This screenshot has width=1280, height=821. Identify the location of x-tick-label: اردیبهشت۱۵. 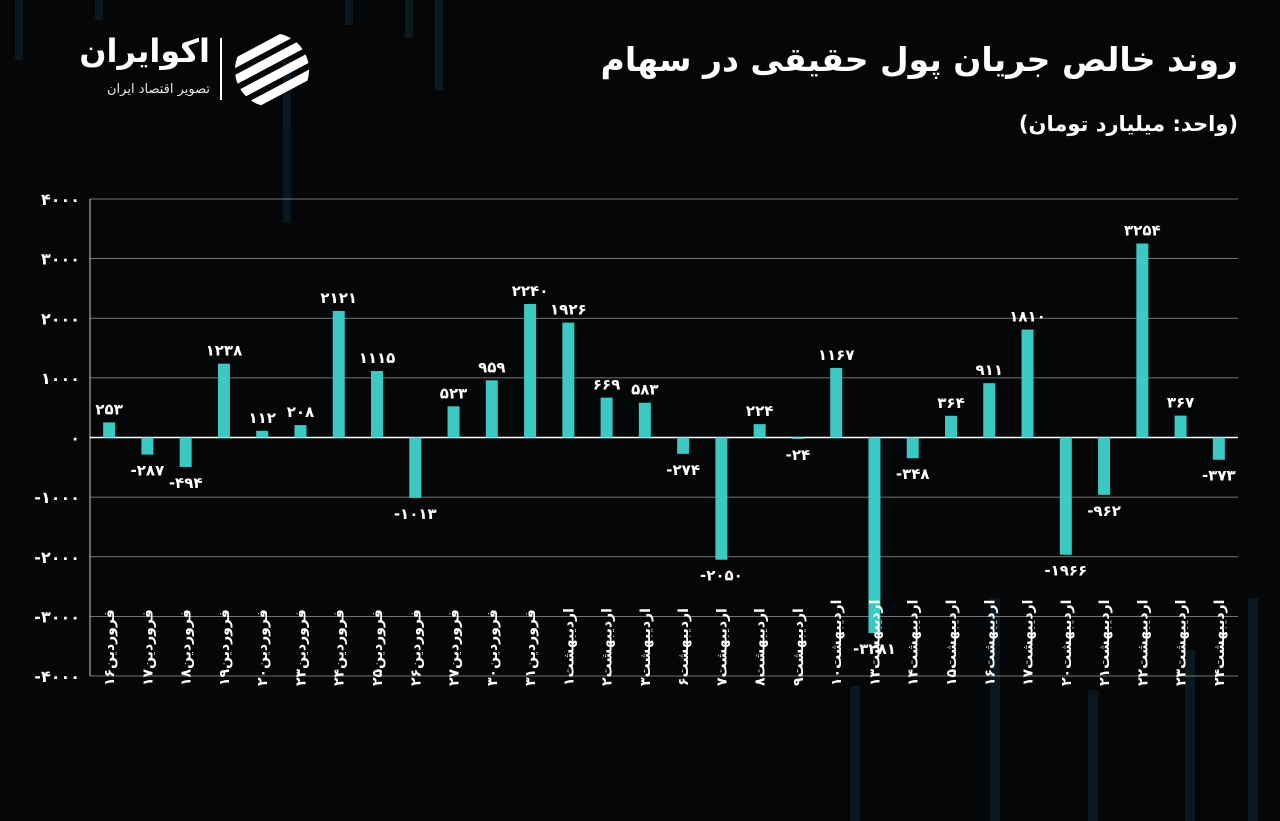
(952, 643).